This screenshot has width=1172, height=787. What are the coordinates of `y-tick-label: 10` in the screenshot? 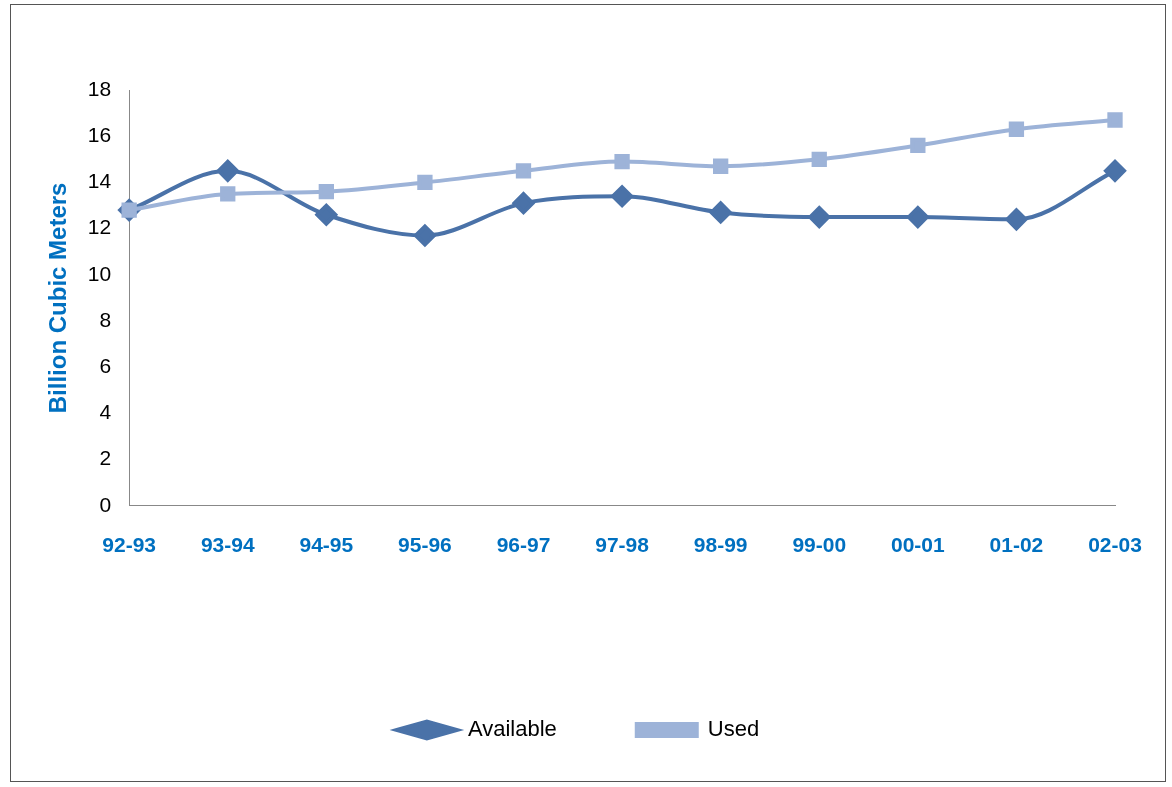 It's located at (99, 273).